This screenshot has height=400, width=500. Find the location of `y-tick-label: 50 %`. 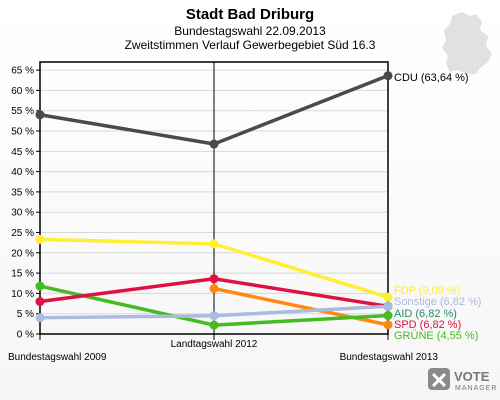

y-tick-label: 50 % is located at coordinates (22, 132).